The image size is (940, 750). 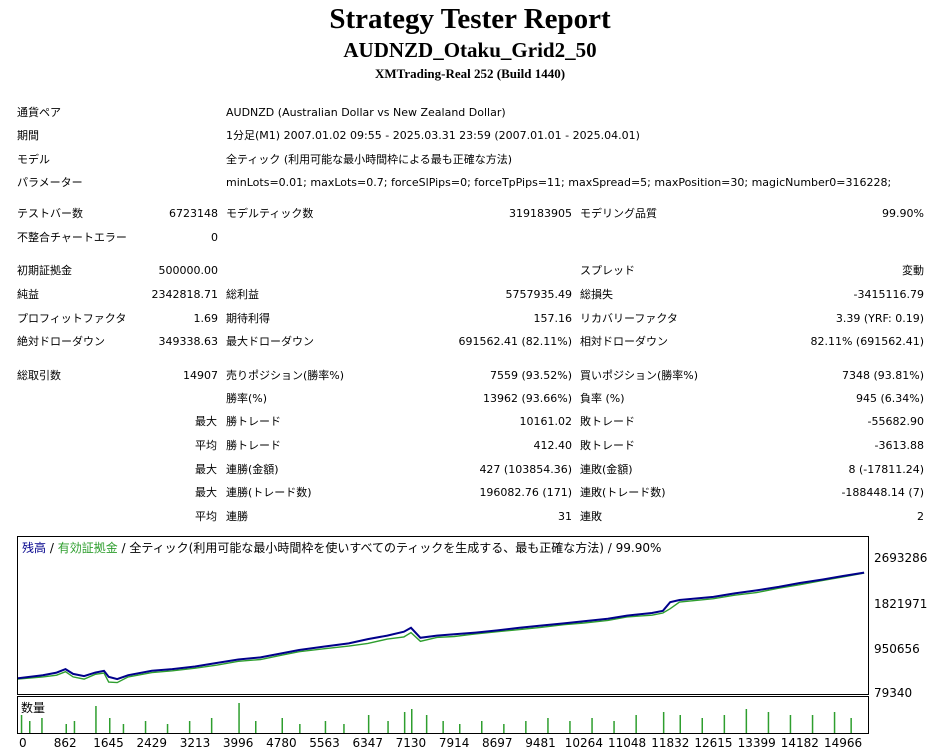 I want to click on expected-value: 157.16, so click(x=553, y=318).